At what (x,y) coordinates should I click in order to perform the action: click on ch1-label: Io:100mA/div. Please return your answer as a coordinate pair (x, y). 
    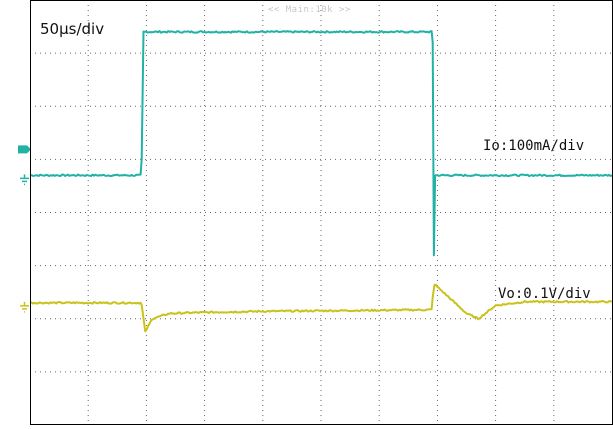
    Looking at the image, I should click on (534, 146).